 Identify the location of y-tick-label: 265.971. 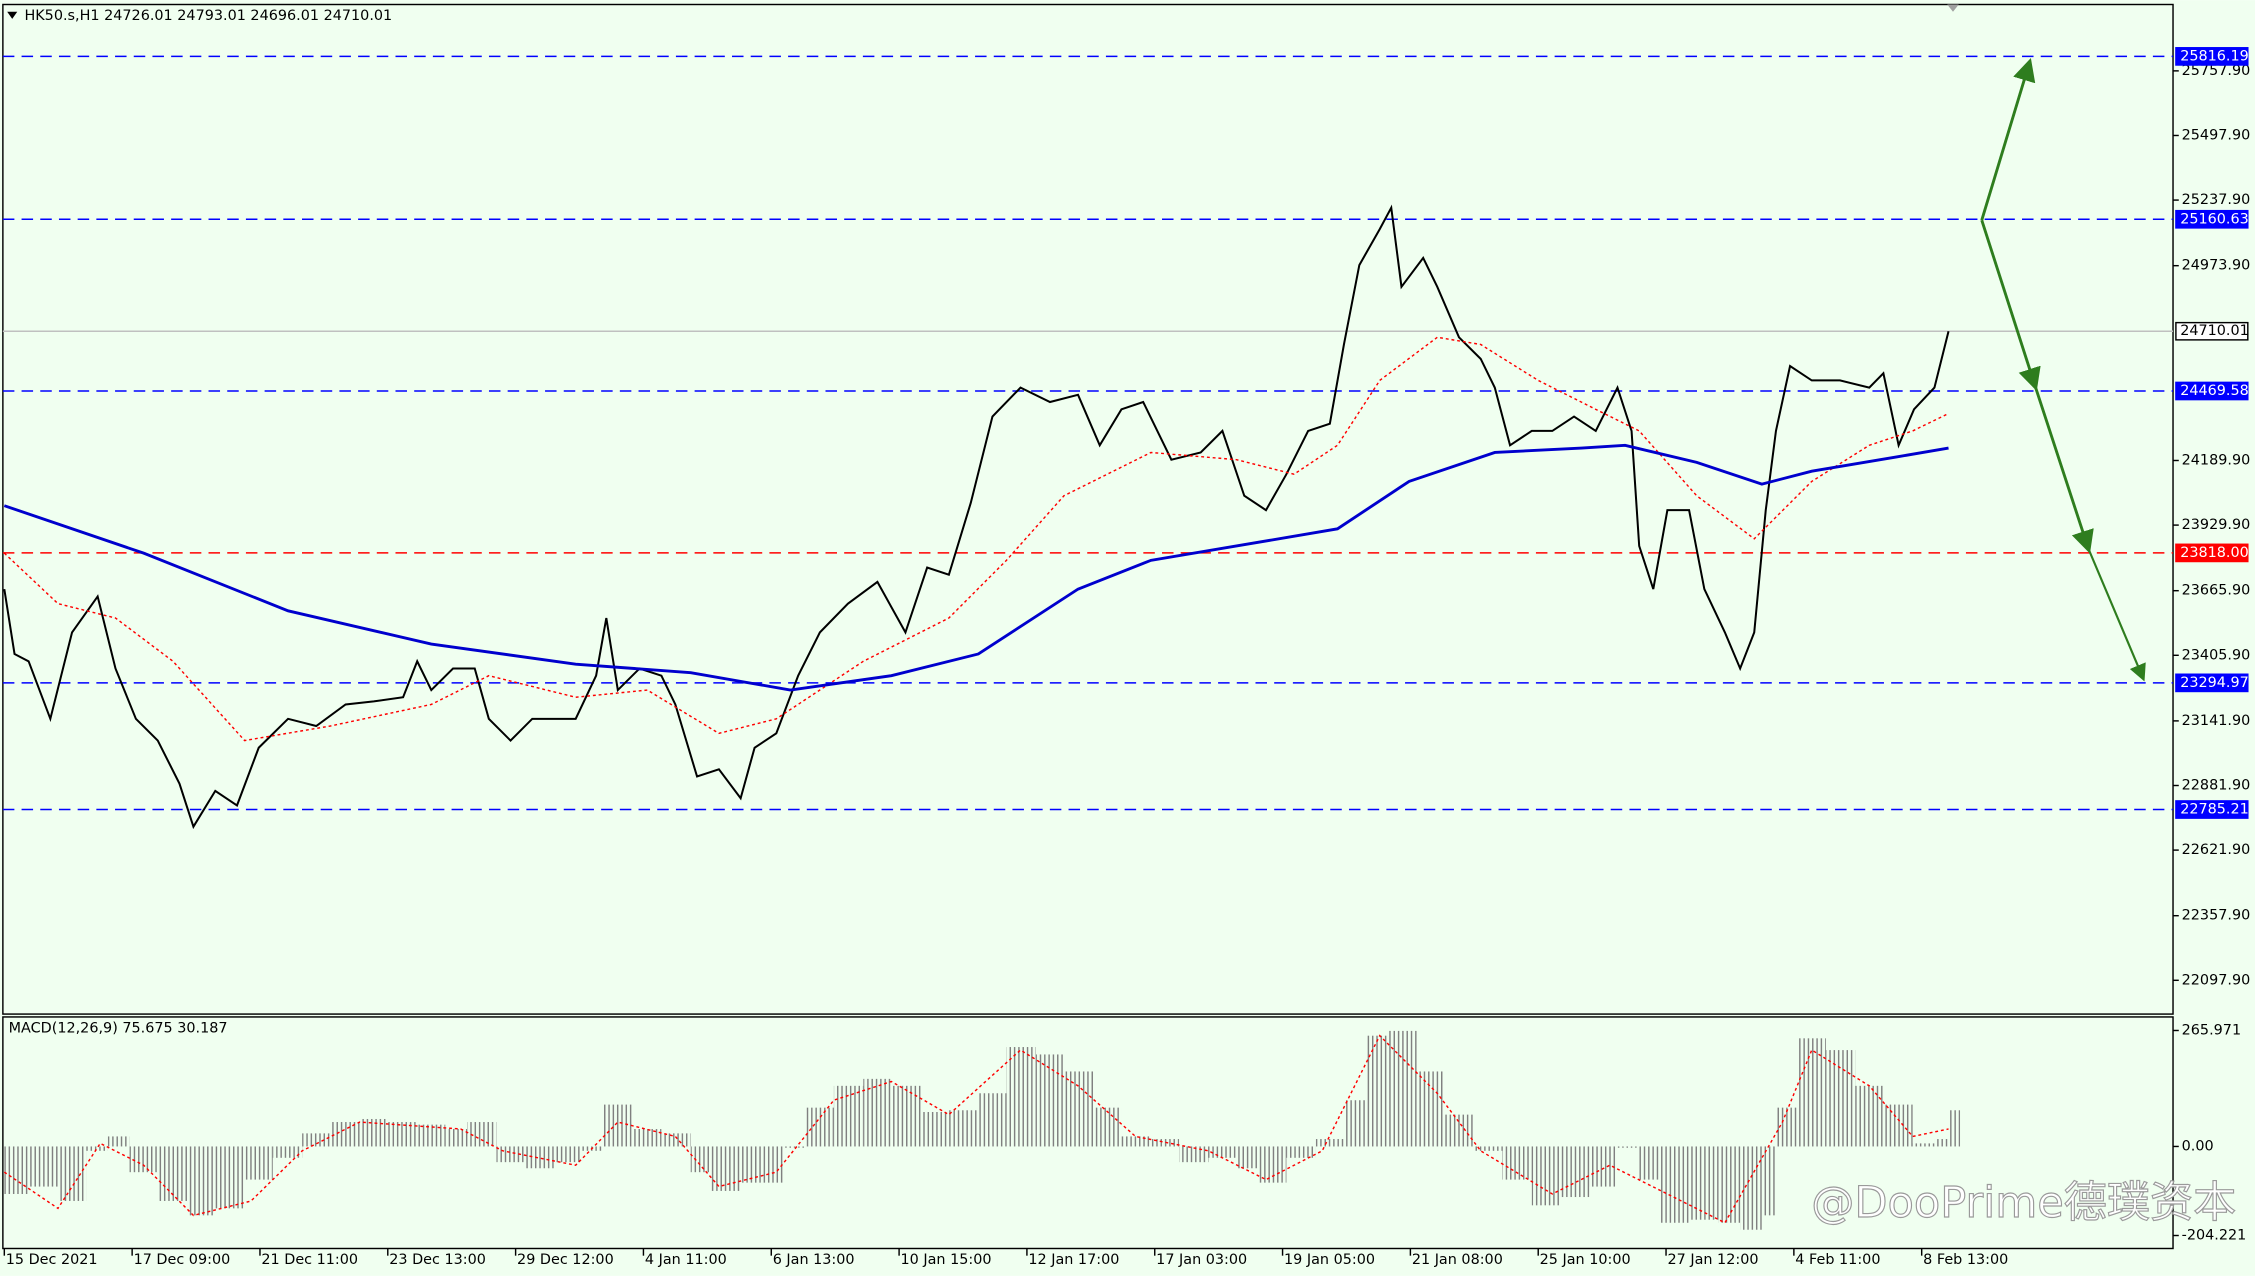
(2211, 1030).